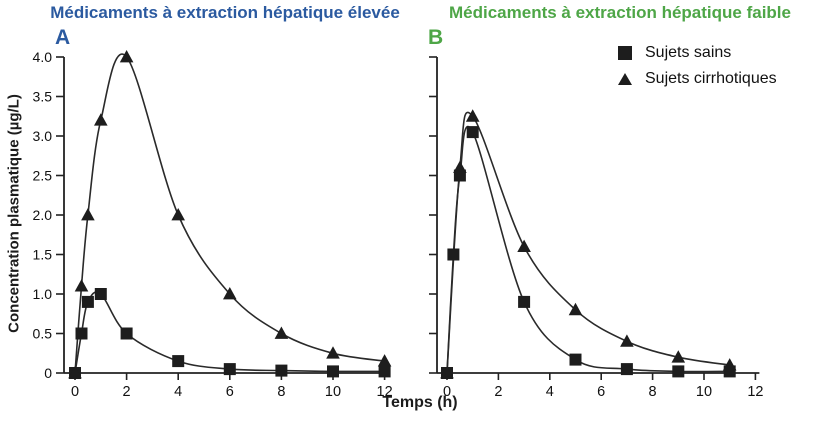 The height and width of the screenshot is (425, 819). What do you see at coordinates (14, 213) in the screenshot?
I see `y-axis-label: Concentration plasmatique (µg/L)` at bounding box center [14, 213].